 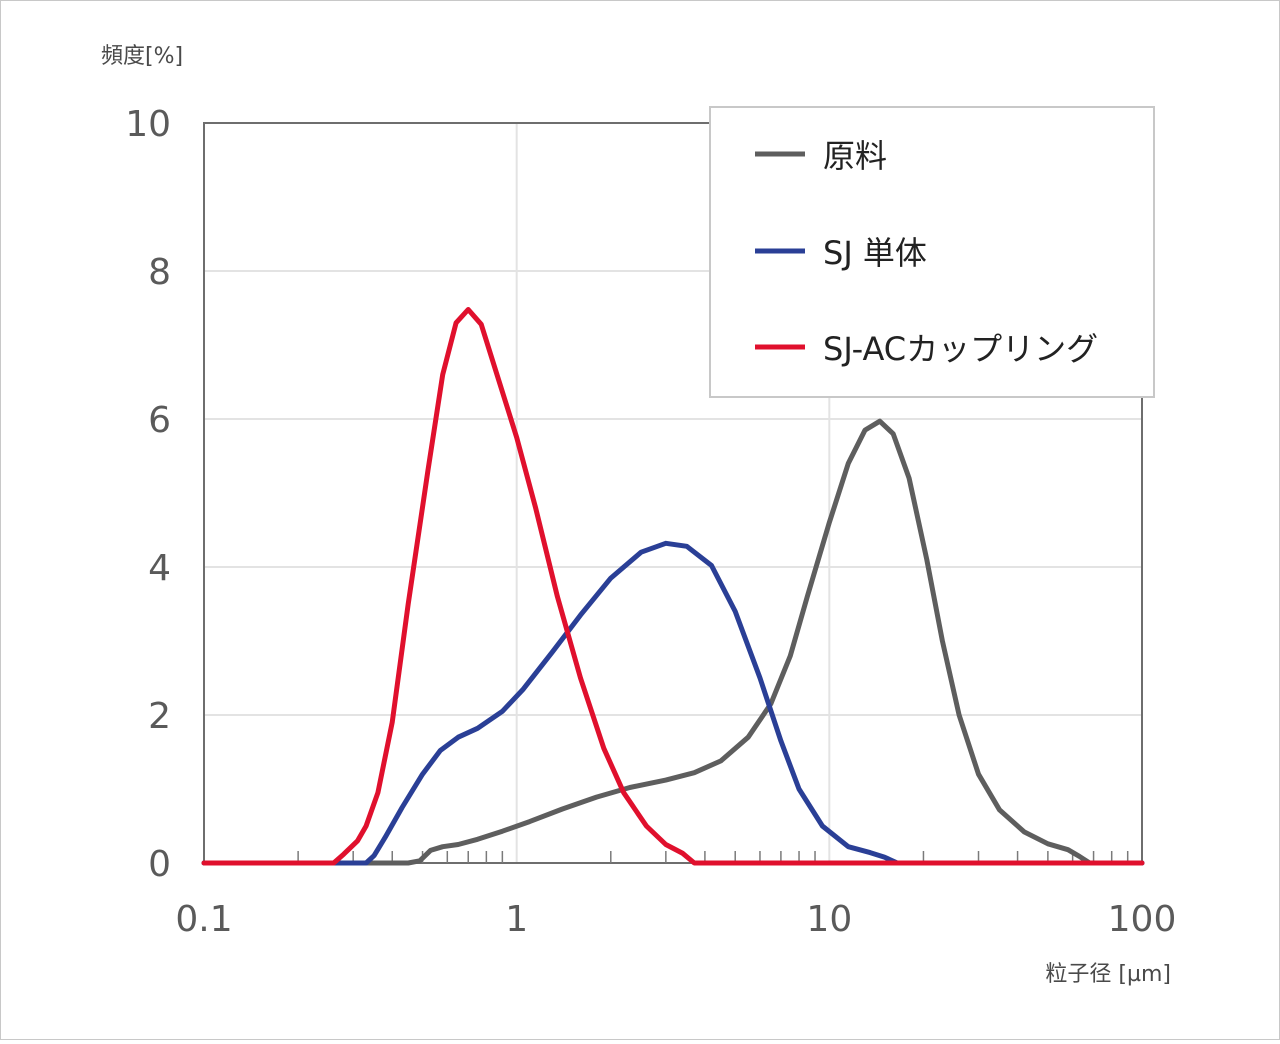 I want to click on y-tick-label-8: 8, so click(x=159, y=272).